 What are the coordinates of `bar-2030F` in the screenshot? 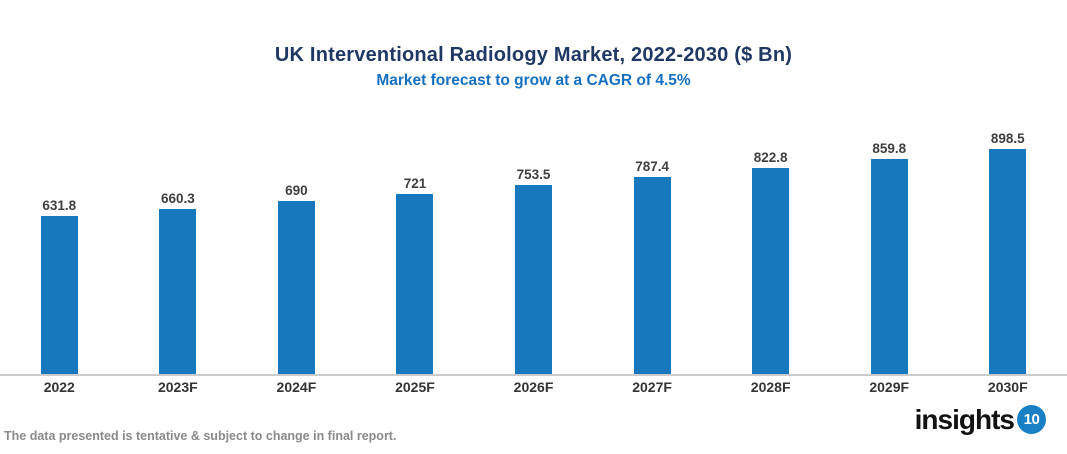 It's located at (1008, 262).